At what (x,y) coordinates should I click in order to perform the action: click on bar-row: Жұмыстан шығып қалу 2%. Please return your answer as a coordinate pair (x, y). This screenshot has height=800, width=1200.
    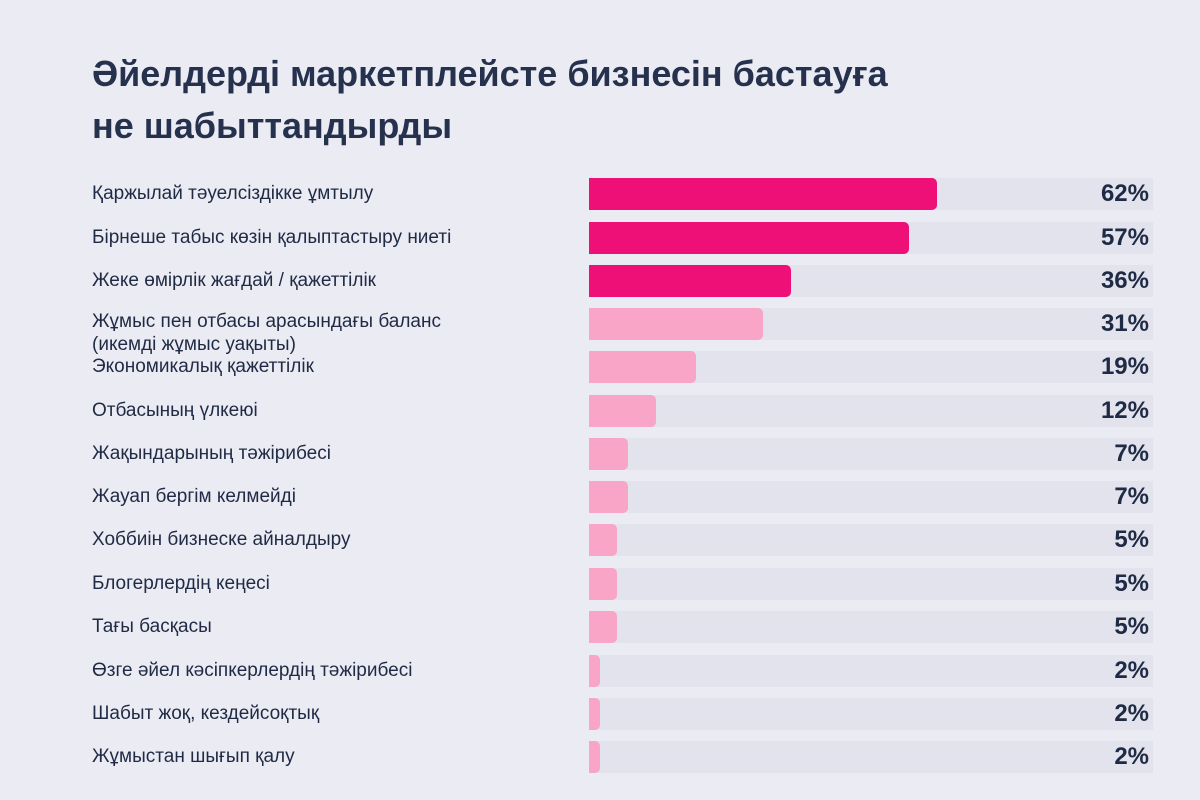
    Looking at the image, I should click on (600, 758).